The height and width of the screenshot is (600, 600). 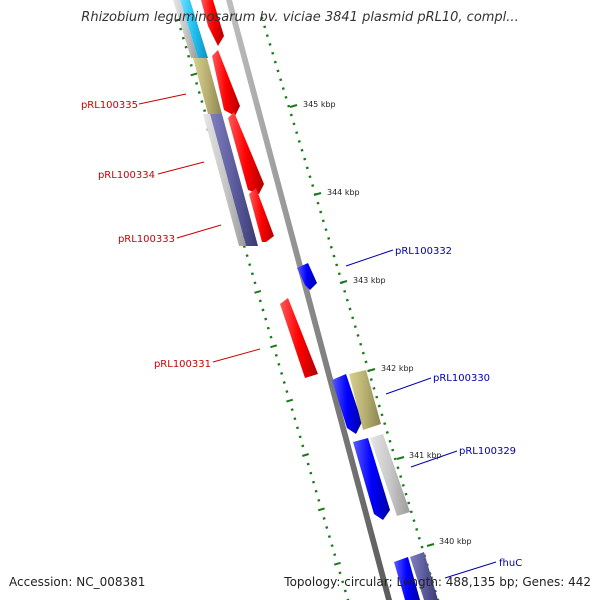 What do you see at coordinates (343, 192) in the screenshot?
I see `scale-label-344: 344 kbp` at bounding box center [343, 192].